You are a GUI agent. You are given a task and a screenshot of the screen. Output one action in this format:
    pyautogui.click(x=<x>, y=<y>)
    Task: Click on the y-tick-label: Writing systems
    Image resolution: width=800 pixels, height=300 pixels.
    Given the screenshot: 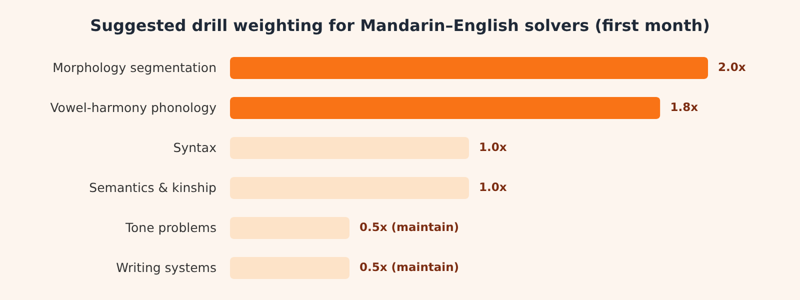 What is the action you would take?
    pyautogui.click(x=166, y=267)
    